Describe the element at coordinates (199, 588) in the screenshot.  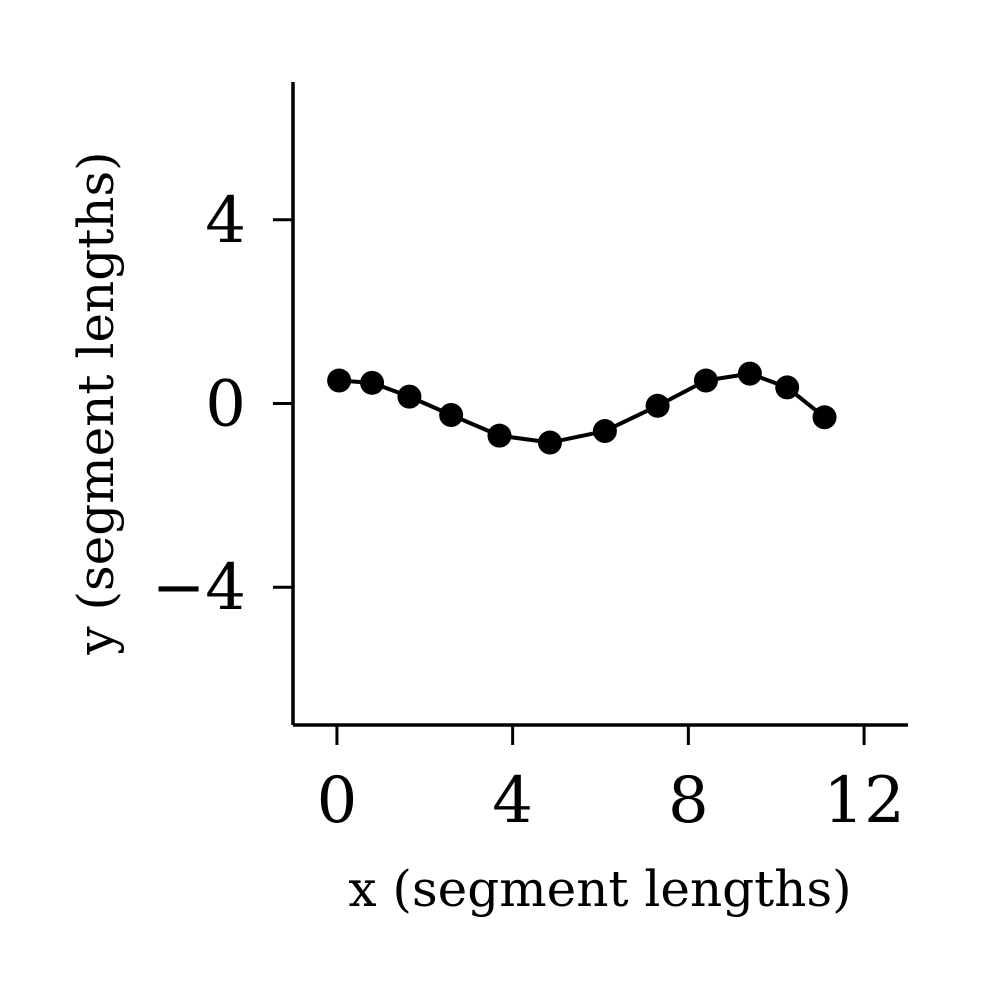
I see `y-tick-label: −4` at that location.